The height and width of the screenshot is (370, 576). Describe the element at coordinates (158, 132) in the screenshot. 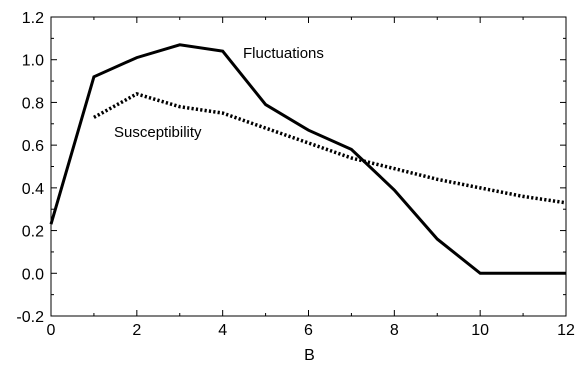

I see `series-label-susceptibility: Susceptibility` at that location.